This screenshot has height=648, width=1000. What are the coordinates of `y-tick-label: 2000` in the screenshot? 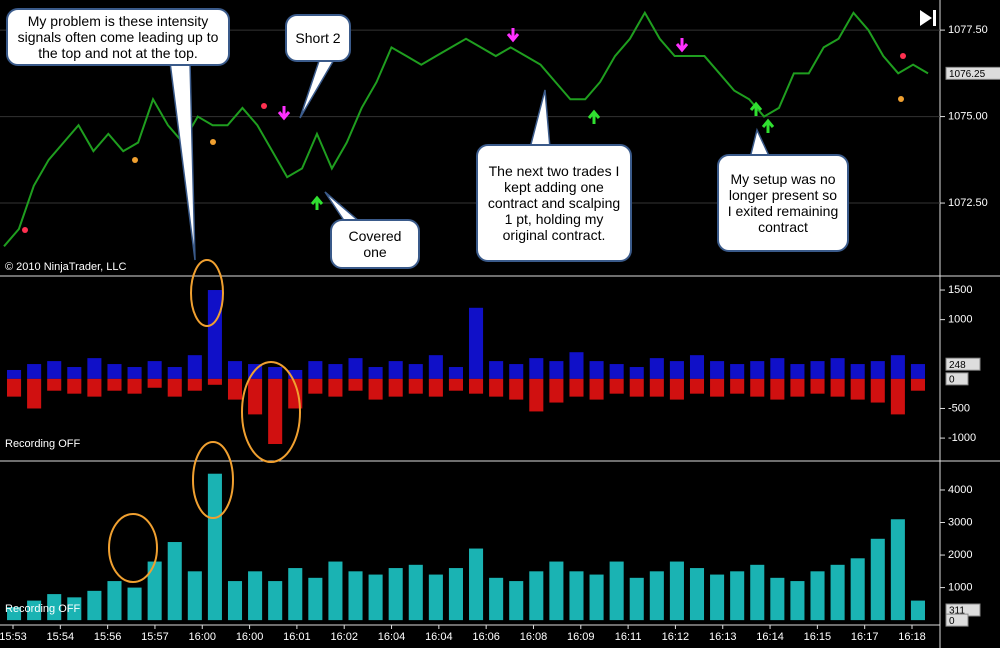 It's located at (960, 555).